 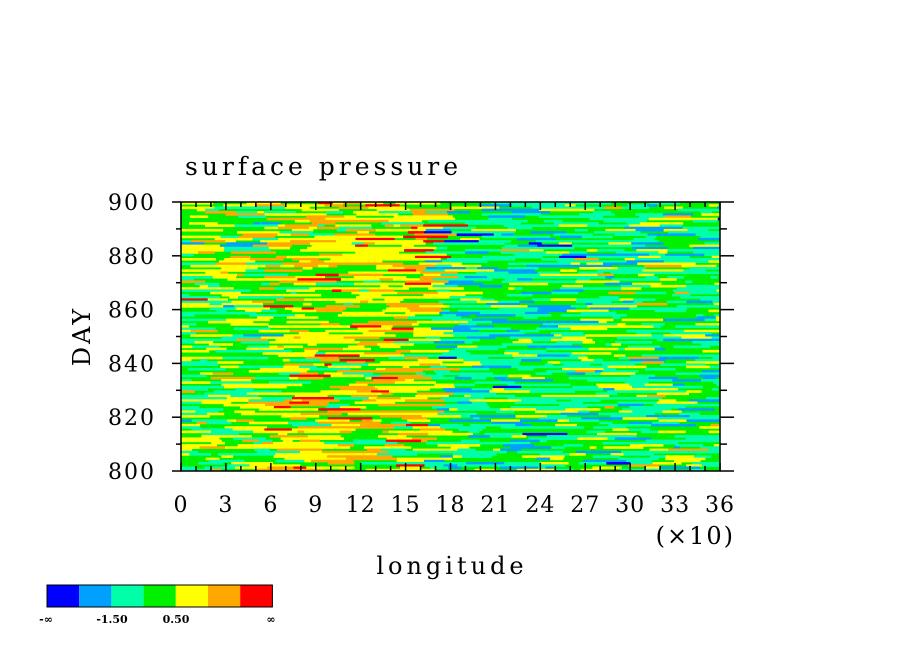 I want to click on y-tick-label: 840, so click(x=132, y=364).